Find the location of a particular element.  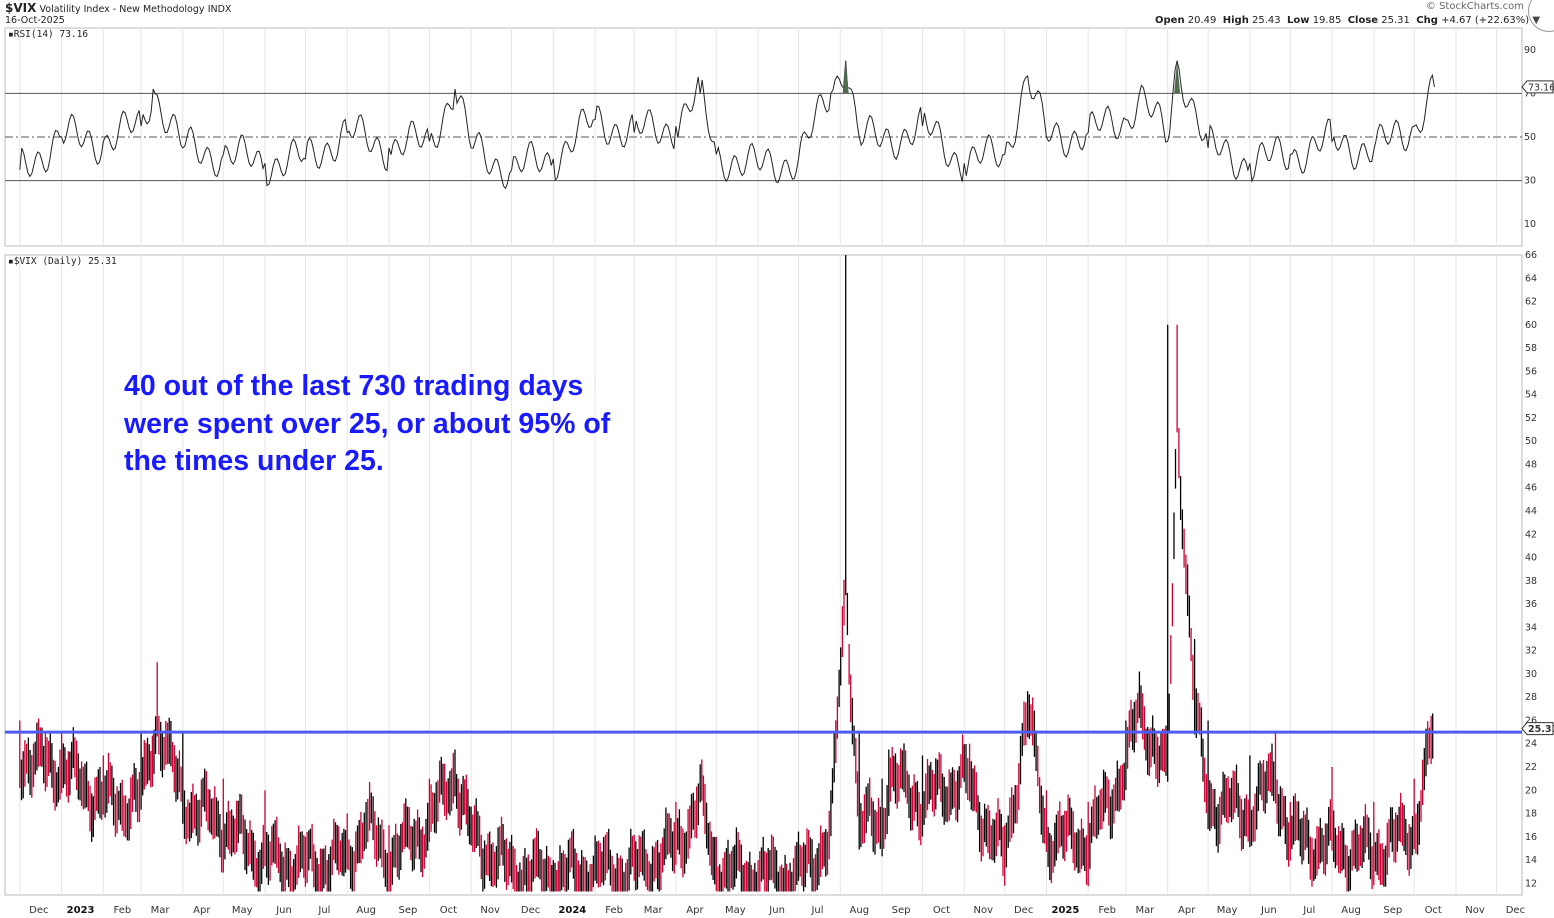

x-tick-label: 2024 is located at coordinates (572, 910).